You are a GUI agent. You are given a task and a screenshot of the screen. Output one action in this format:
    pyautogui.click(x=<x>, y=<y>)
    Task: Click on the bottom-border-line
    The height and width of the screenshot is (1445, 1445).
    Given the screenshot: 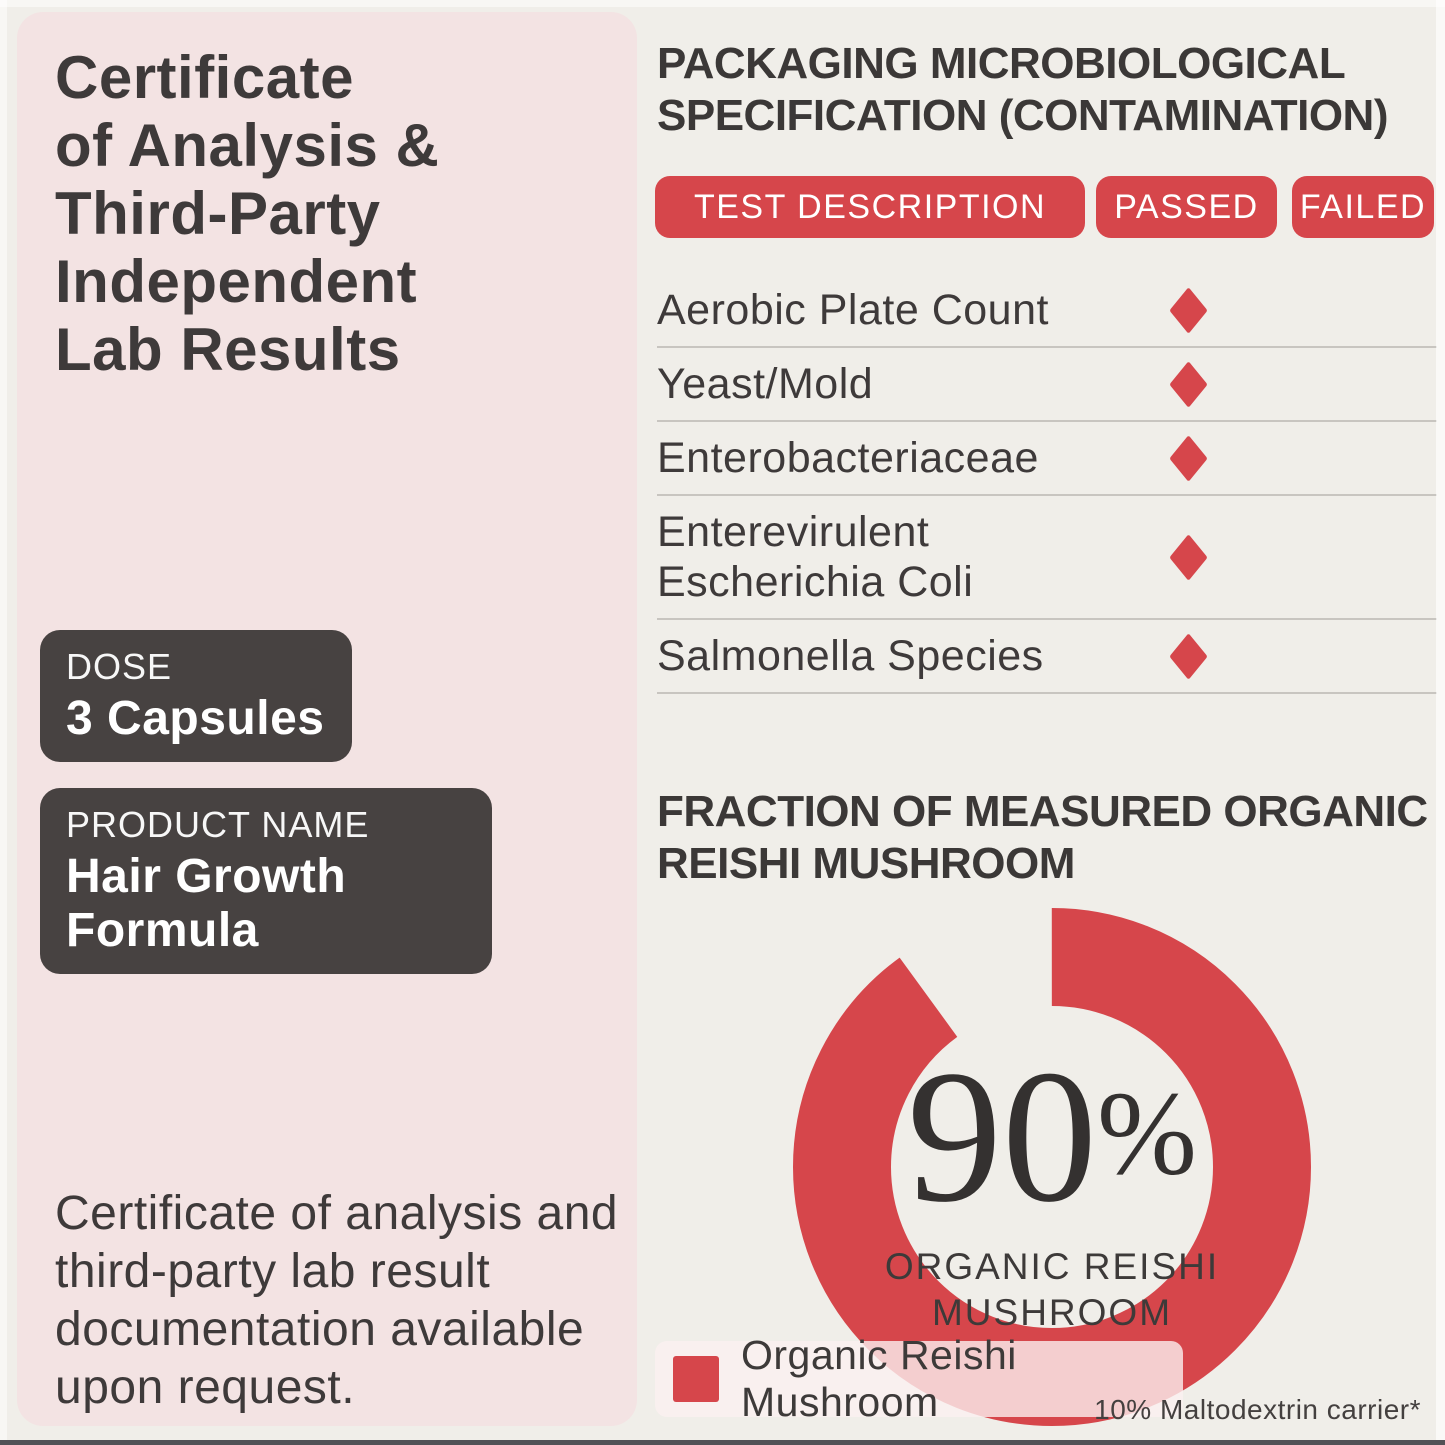 What is the action you would take?
    pyautogui.click(x=722, y=1442)
    